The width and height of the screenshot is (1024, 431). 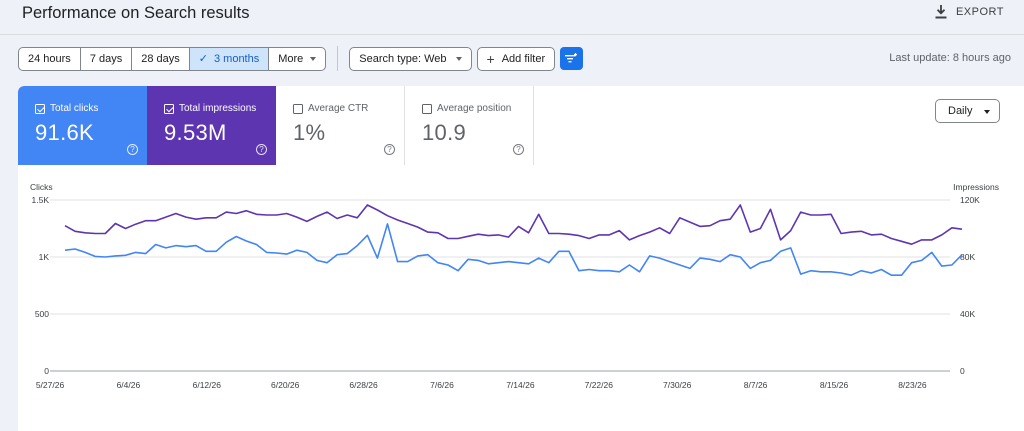 What do you see at coordinates (236, 58) in the screenshot?
I see `range-label: 3 months` at bounding box center [236, 58].